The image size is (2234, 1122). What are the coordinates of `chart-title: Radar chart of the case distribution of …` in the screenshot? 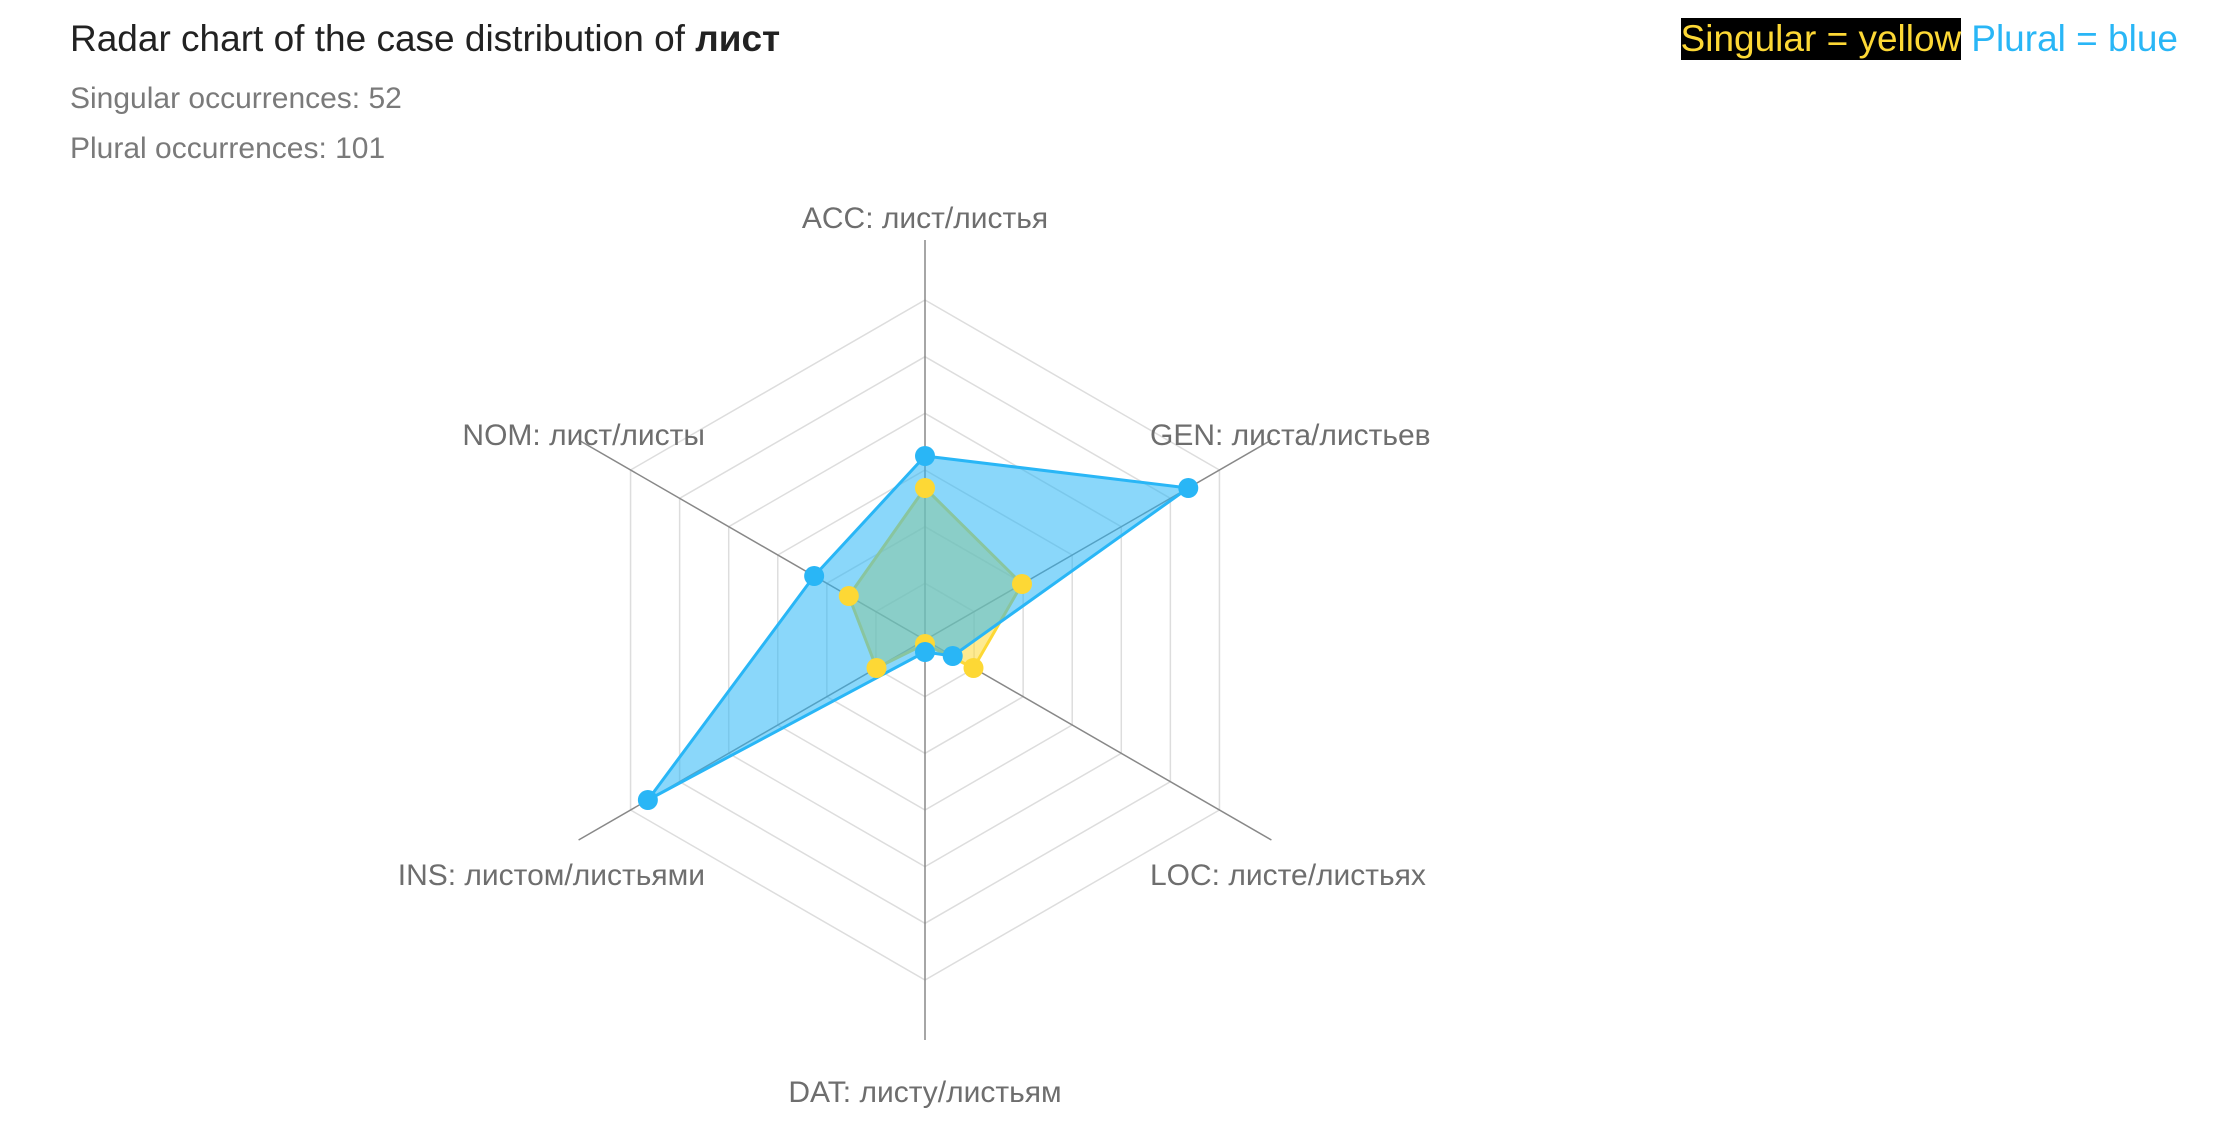 It's located at (425, 39).